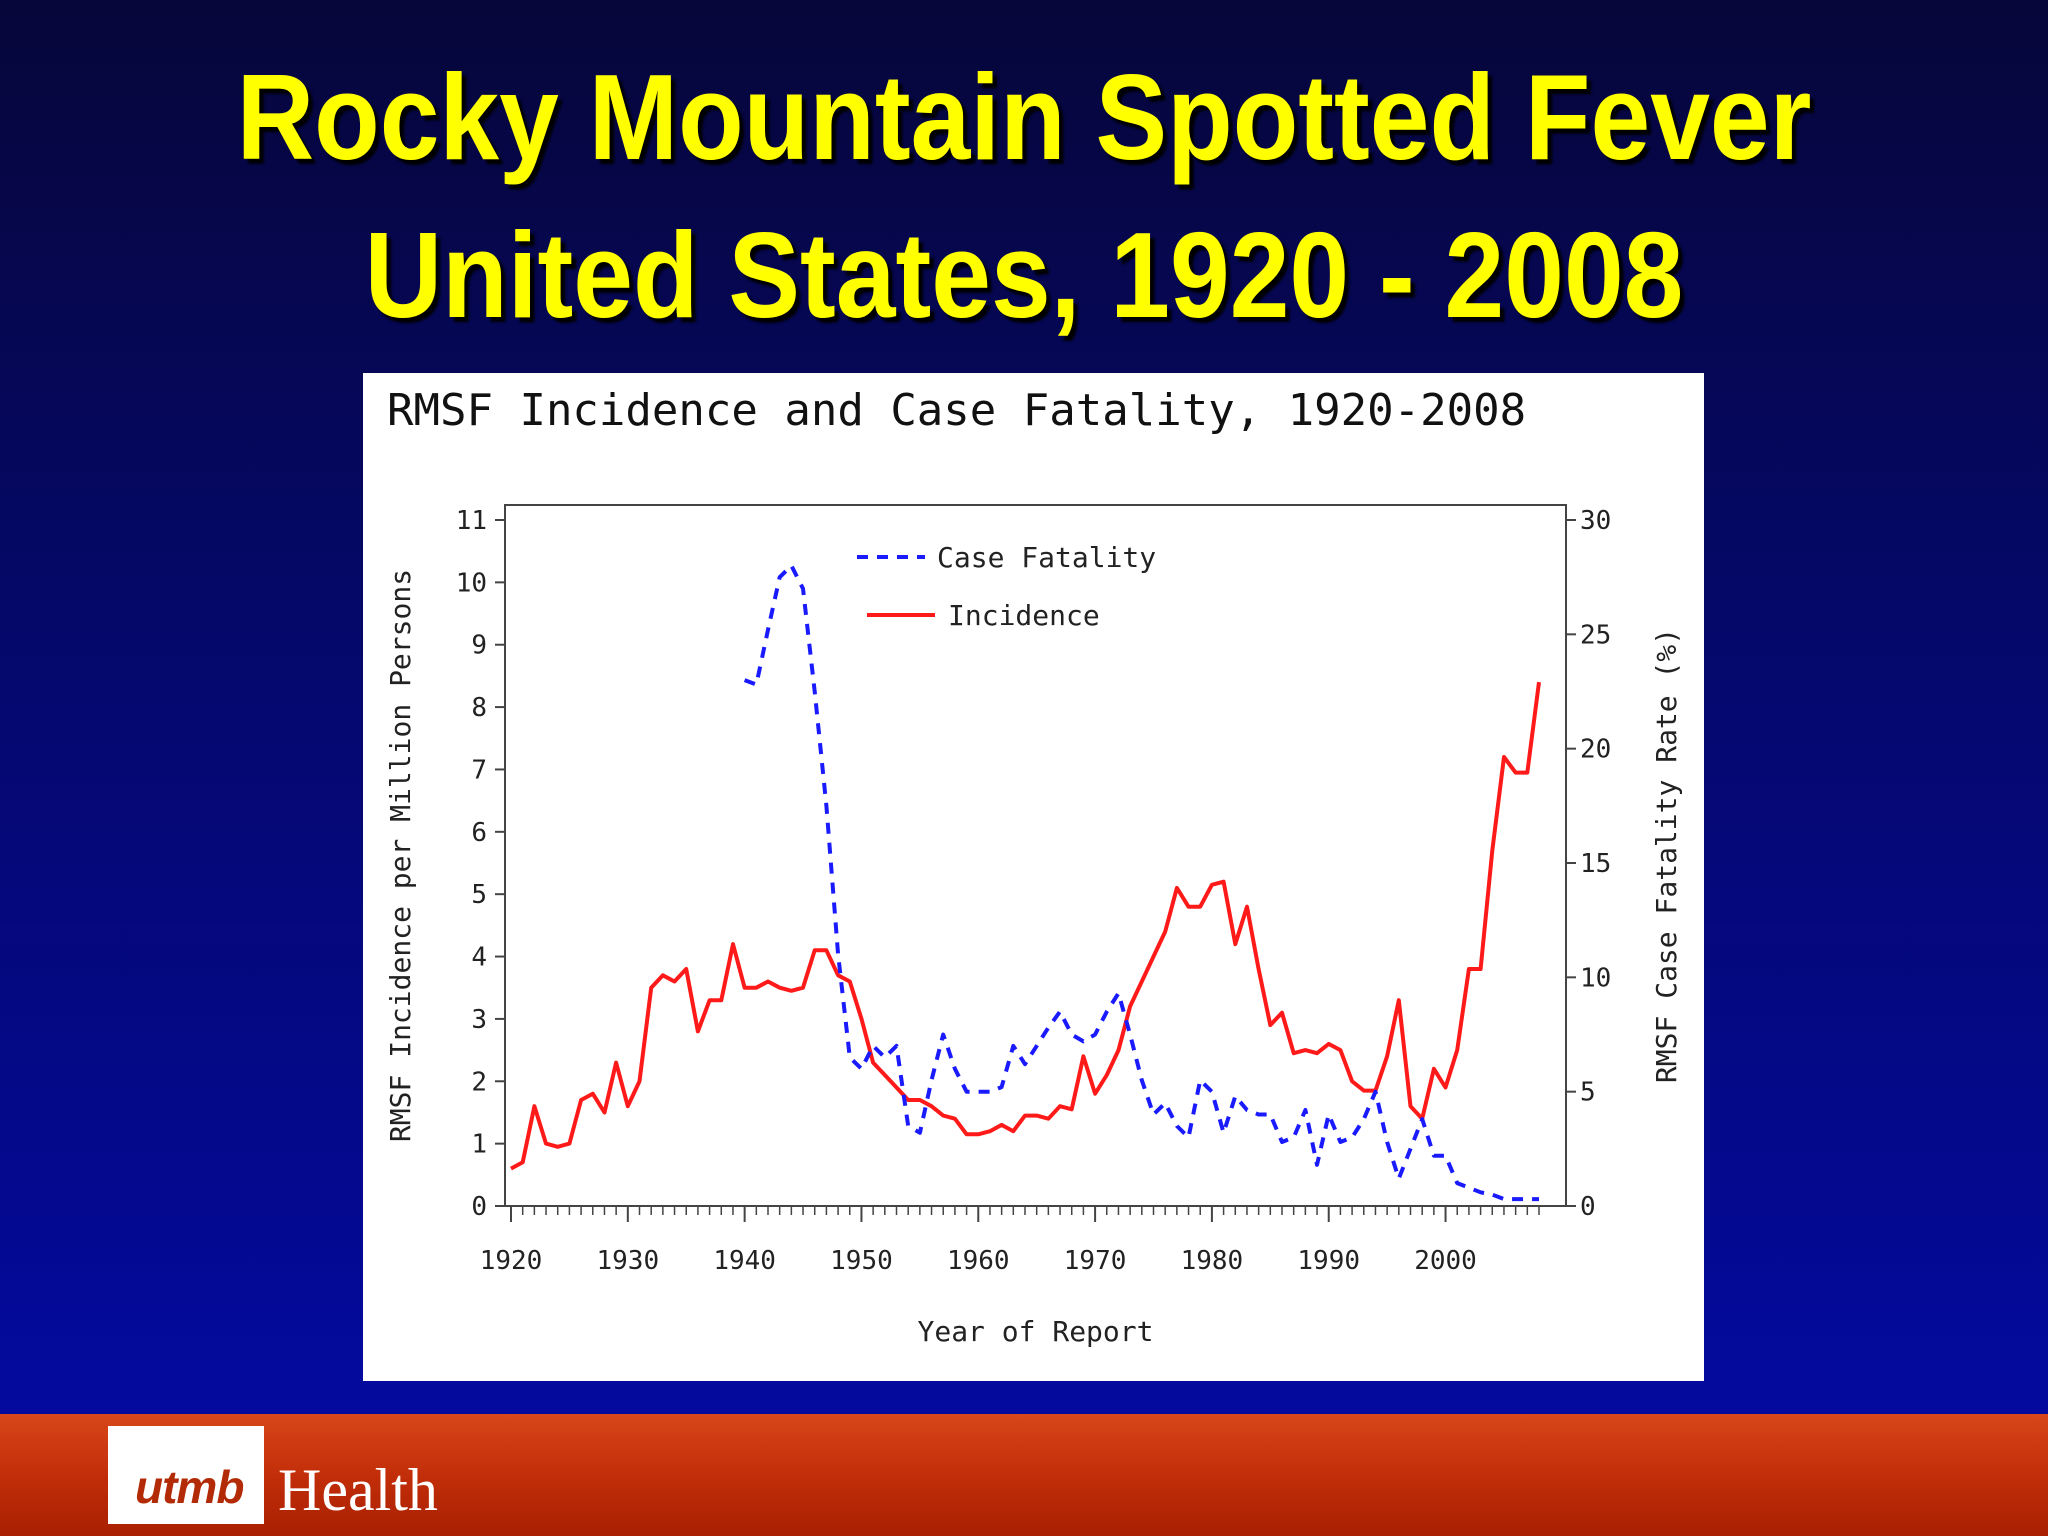 This screenshot has height=1536, width=2048. Describe the element at coordinates (479, 833) in the screenshot. I see `y-tick-label: 6` at that location.